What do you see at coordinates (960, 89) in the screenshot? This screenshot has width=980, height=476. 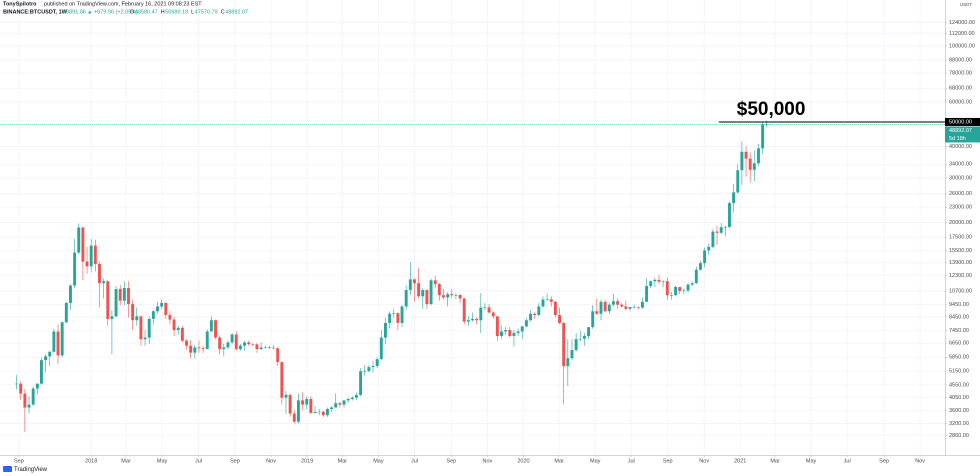 I see `y-tick-label: 68000.00` at bounding box center [960, 89].